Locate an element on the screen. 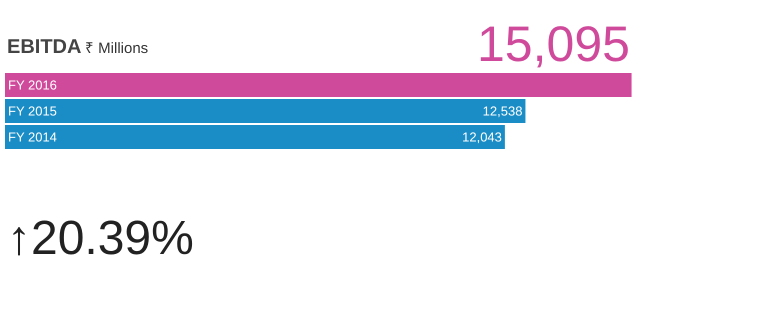  data-label: 12,043 is located at coordinates (482, 137).